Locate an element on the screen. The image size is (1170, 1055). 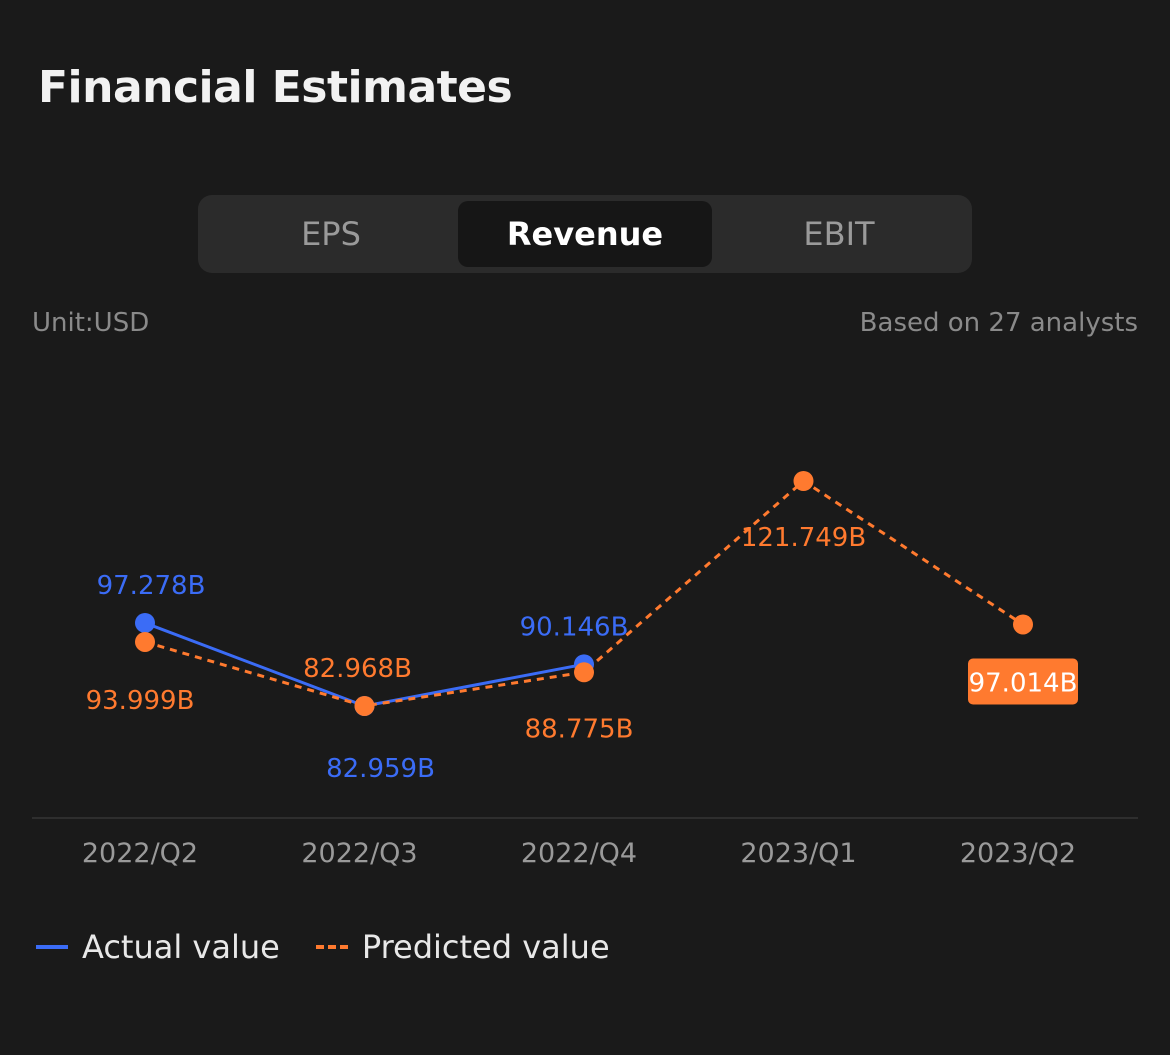
data-label-actual-2: 90.146B is located at coordinates (574, 627).